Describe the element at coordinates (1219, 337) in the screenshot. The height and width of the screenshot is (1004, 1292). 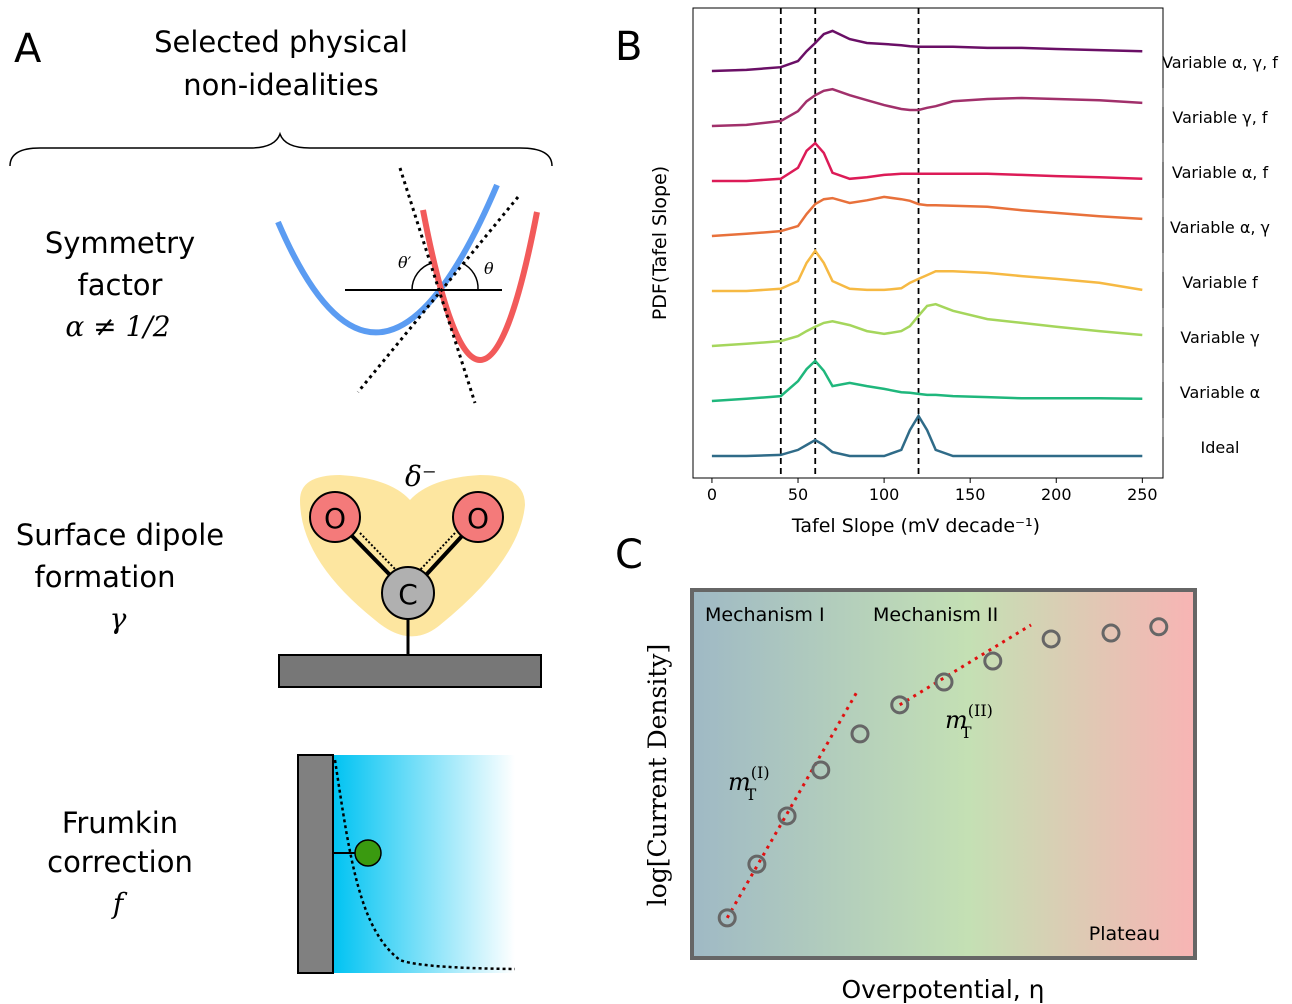
I see `legend-label: Variable γ` at that location.